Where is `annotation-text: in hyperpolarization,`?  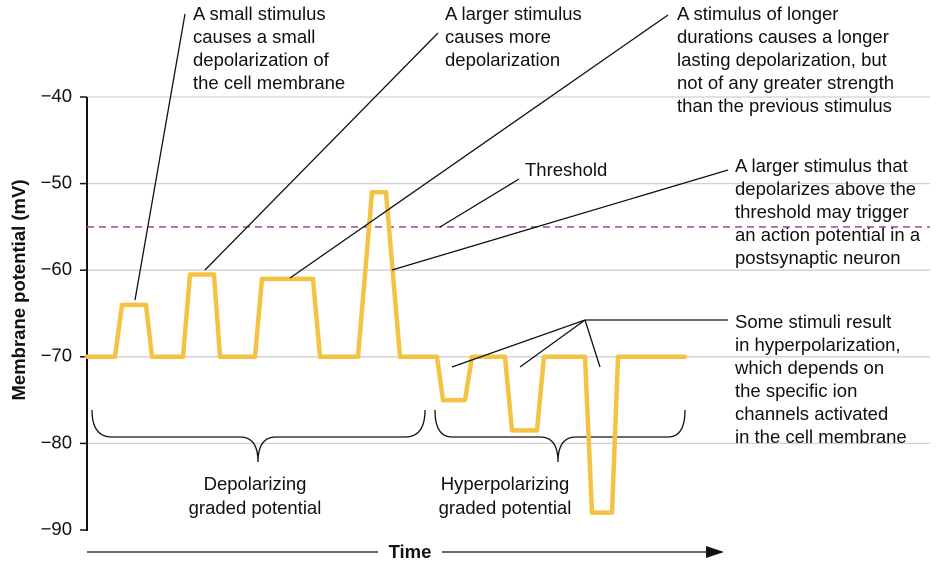
annotation-text: in hyperpolarization, is located at coordinates (818, 344).